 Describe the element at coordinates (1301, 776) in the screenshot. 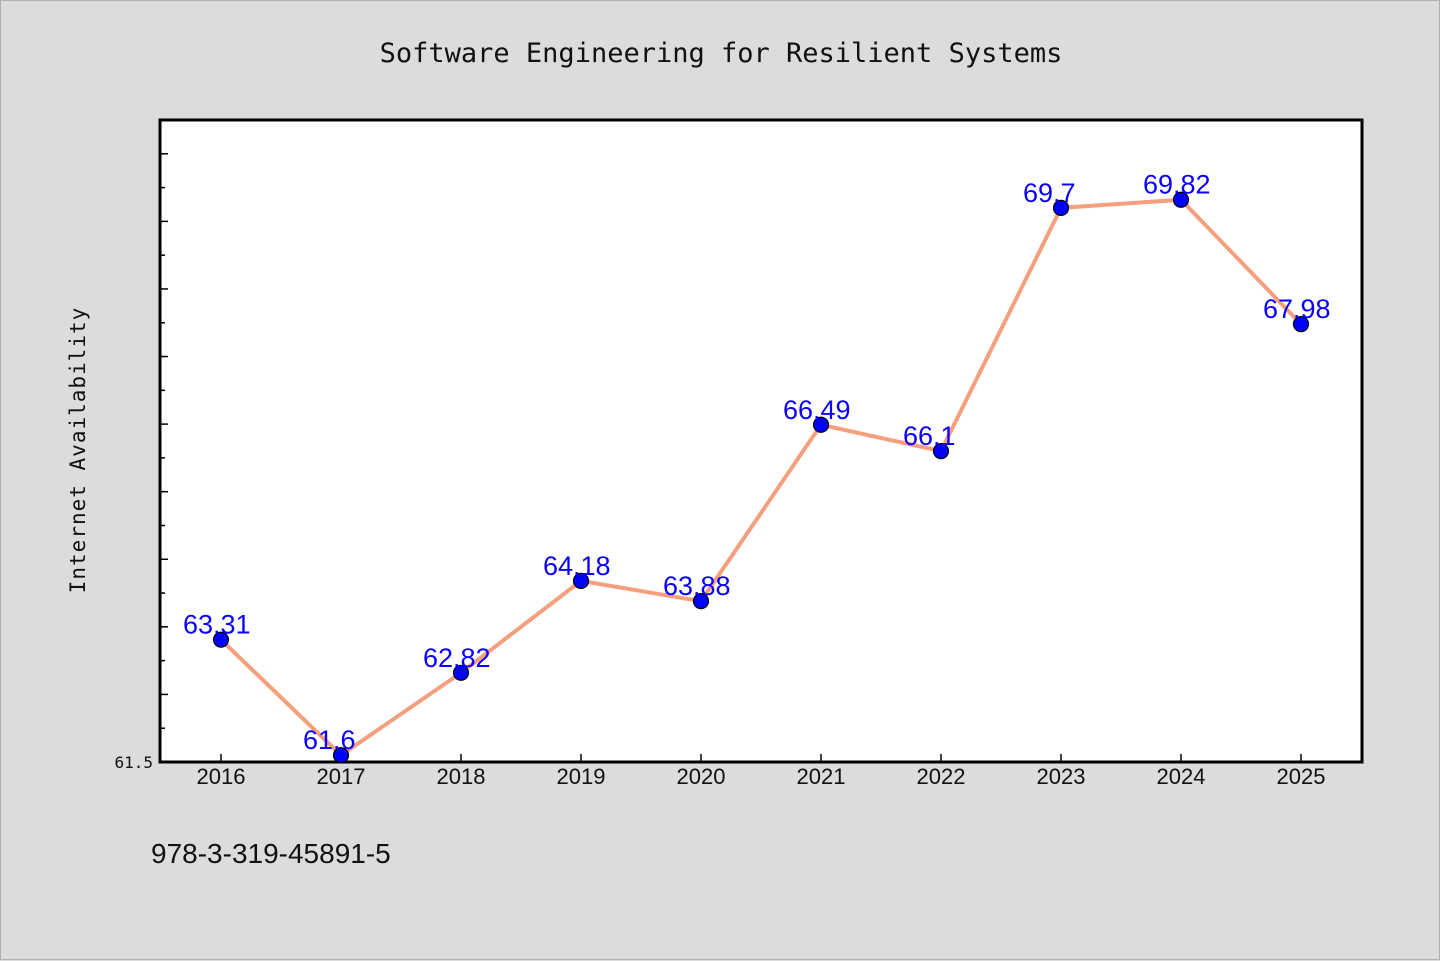

I see `x-tick-label: 2025` at that location.